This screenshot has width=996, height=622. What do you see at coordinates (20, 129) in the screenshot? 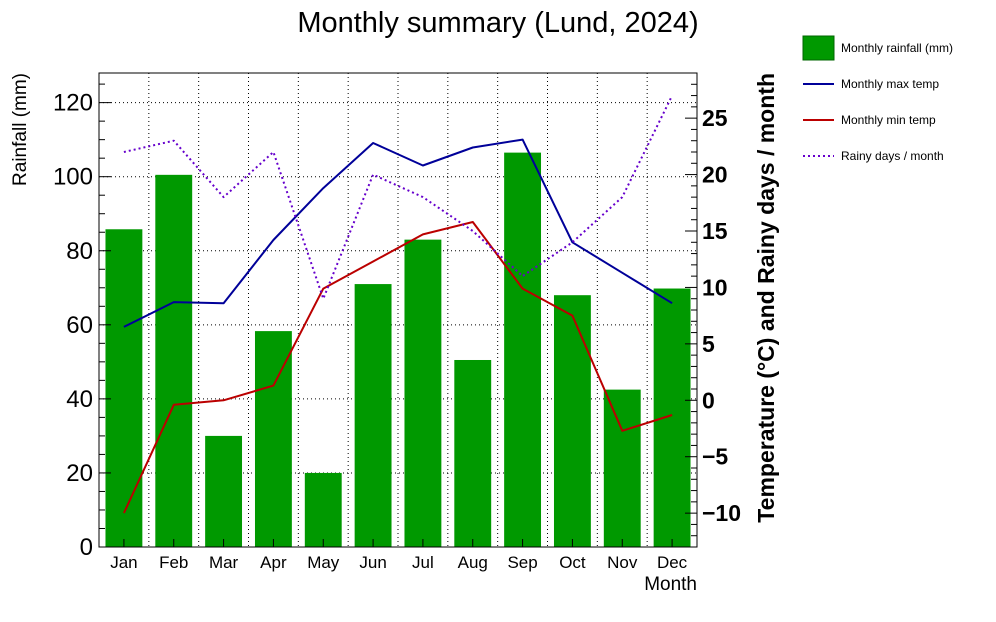
I see `y-axis-title: Rainfall (mm)` at bounding box center [20, 129].